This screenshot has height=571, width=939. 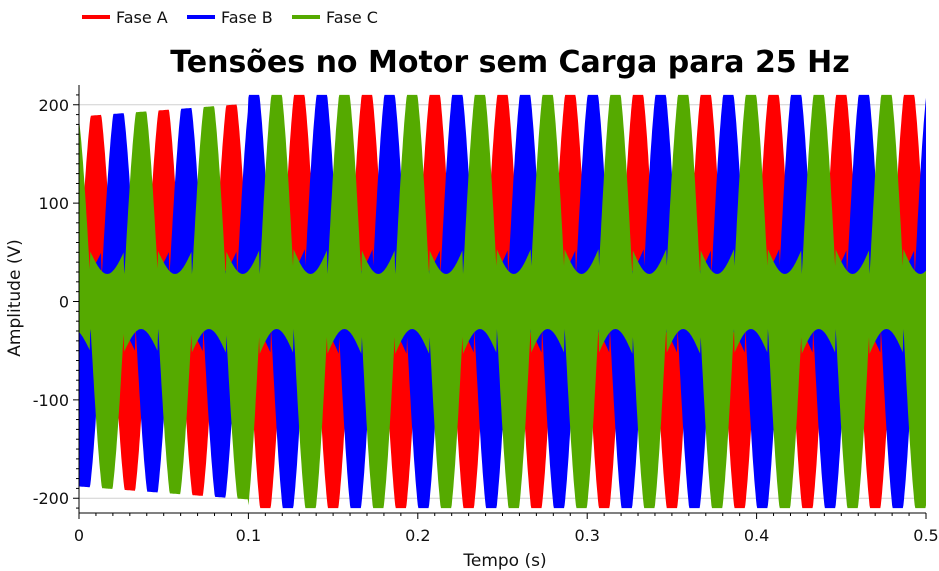 What do you see at coordinates (15, 297) in the screenshot?
I see `y-axis-label: Amplitude (V)` at bounding box center [15, 297].